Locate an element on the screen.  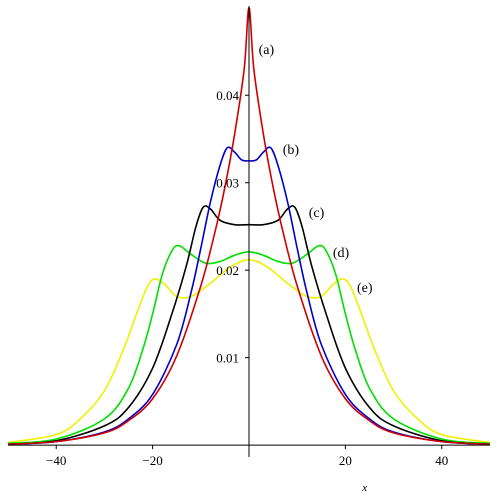
y-tick-label: 0.04 is located at coordinates (227, 95).